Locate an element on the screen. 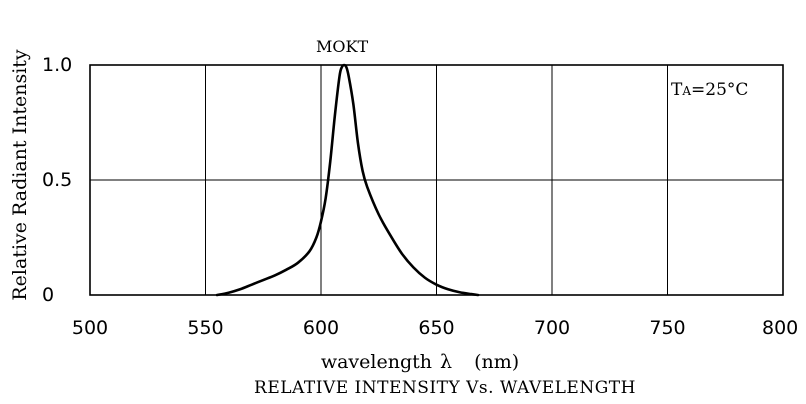  chart-caption: RELATIVE INTENSITY Vs. WAVELENGTH is located at coordinates (445, 388).